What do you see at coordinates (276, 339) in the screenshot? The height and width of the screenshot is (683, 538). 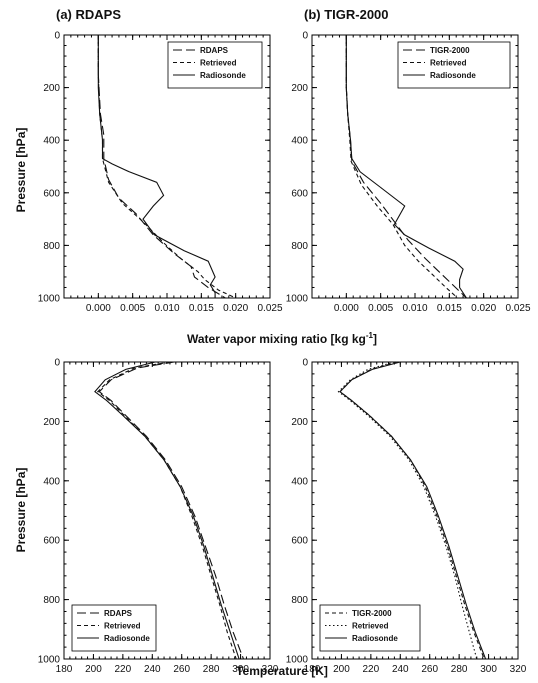 I see `top-xlabel-main: Water vapor mixing ratio [kg kg` at bounding box center [276, 339].